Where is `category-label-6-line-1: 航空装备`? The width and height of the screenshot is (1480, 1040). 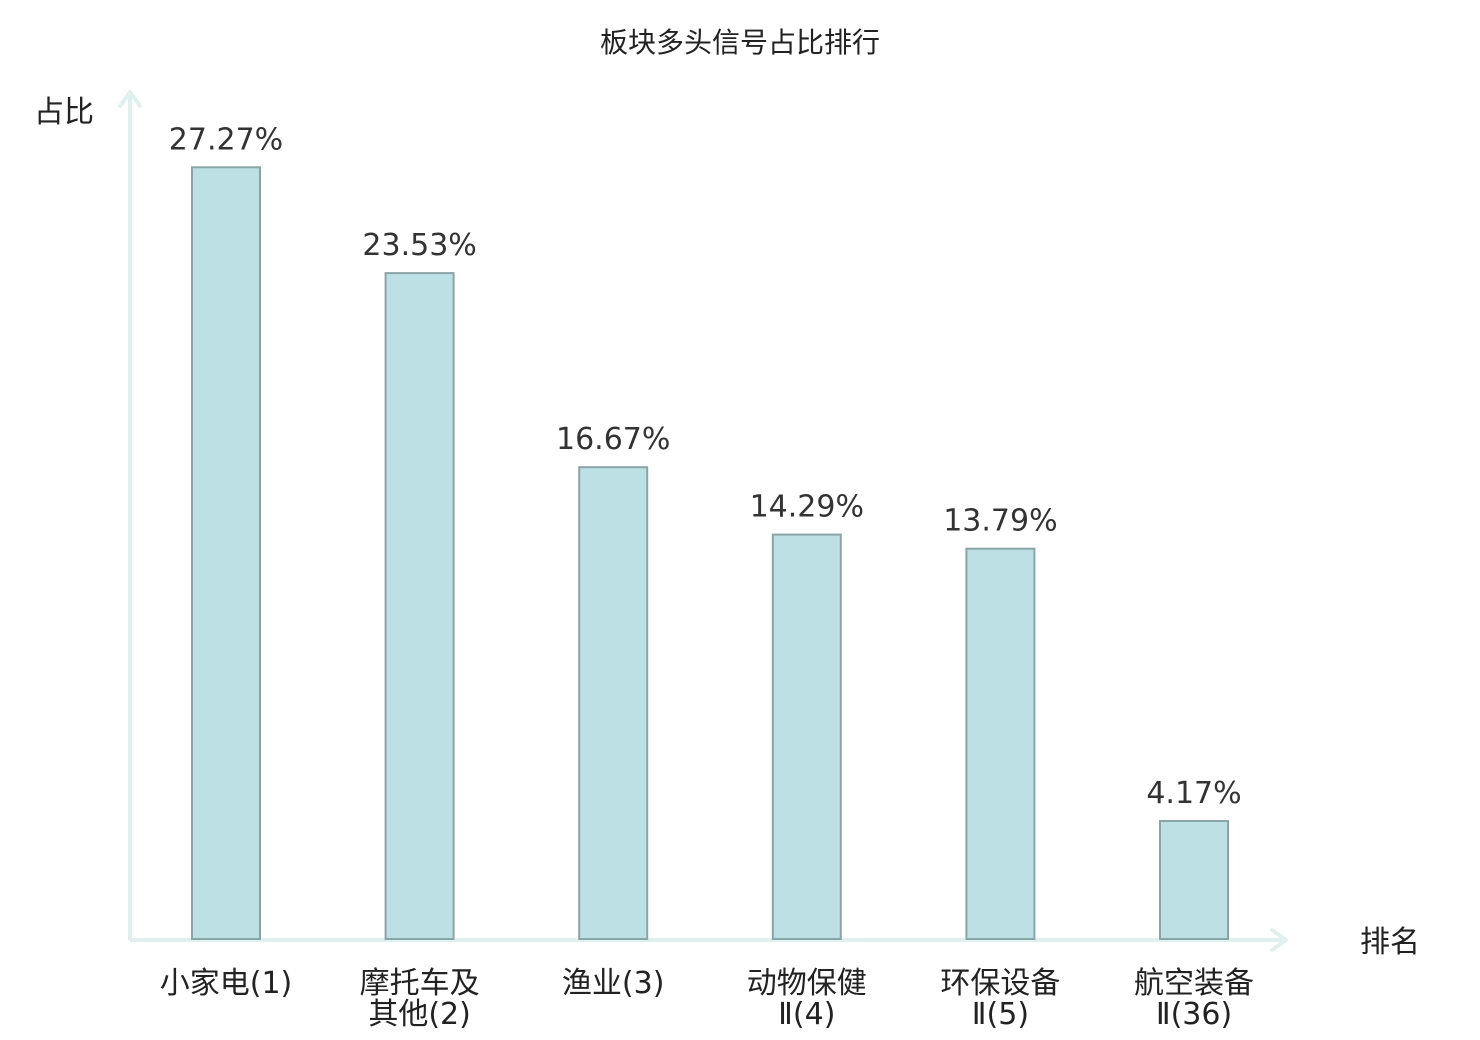 category-label-6-line-1: 航空装备 is located at coordinates (1194, 983).